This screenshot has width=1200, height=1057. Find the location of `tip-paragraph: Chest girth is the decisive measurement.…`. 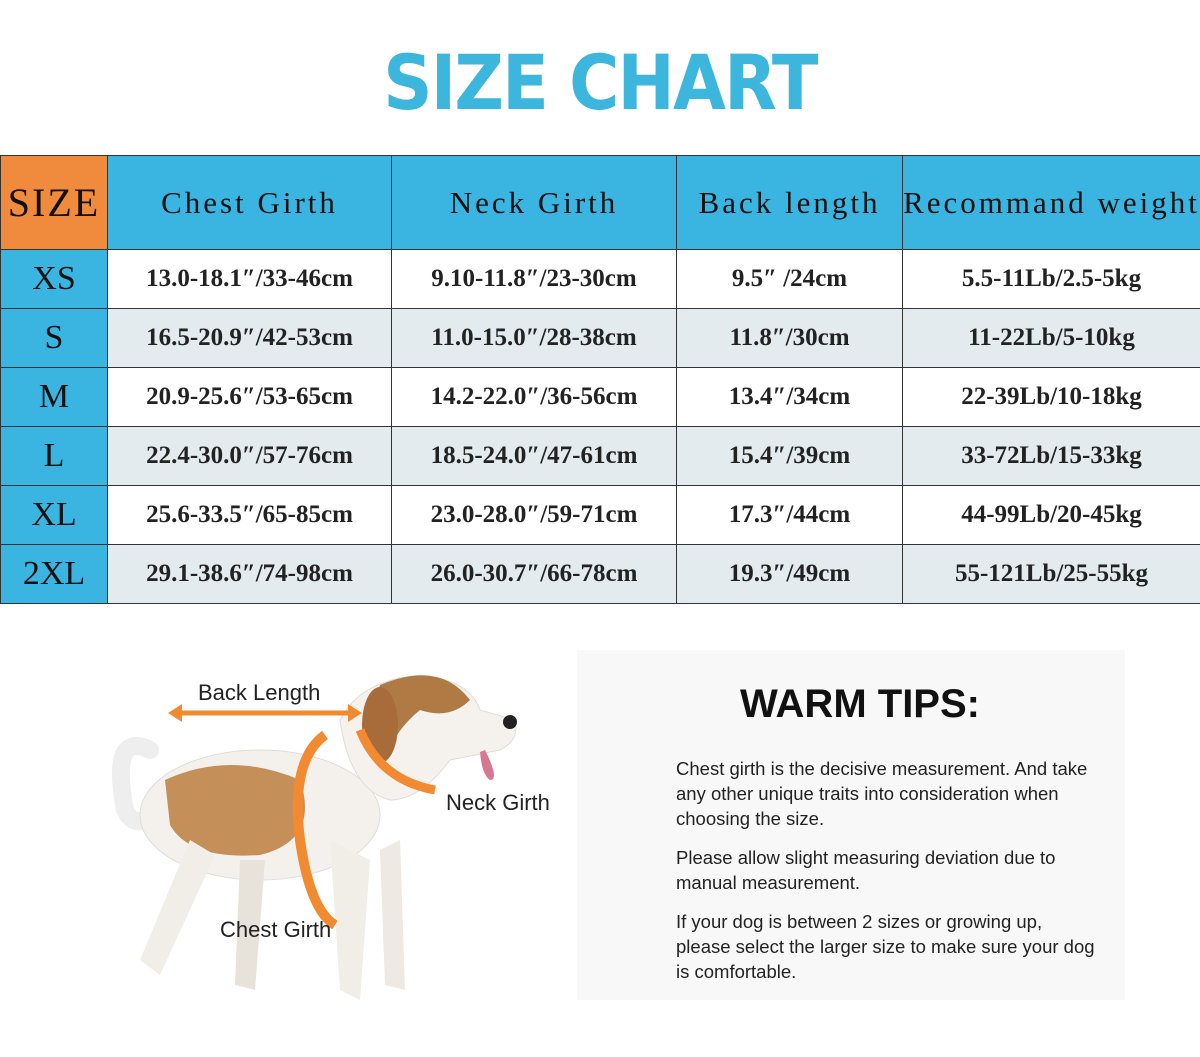

tip-paragraph: Chest girth is the decisive measurement.… is located at coordinates (882, 793).